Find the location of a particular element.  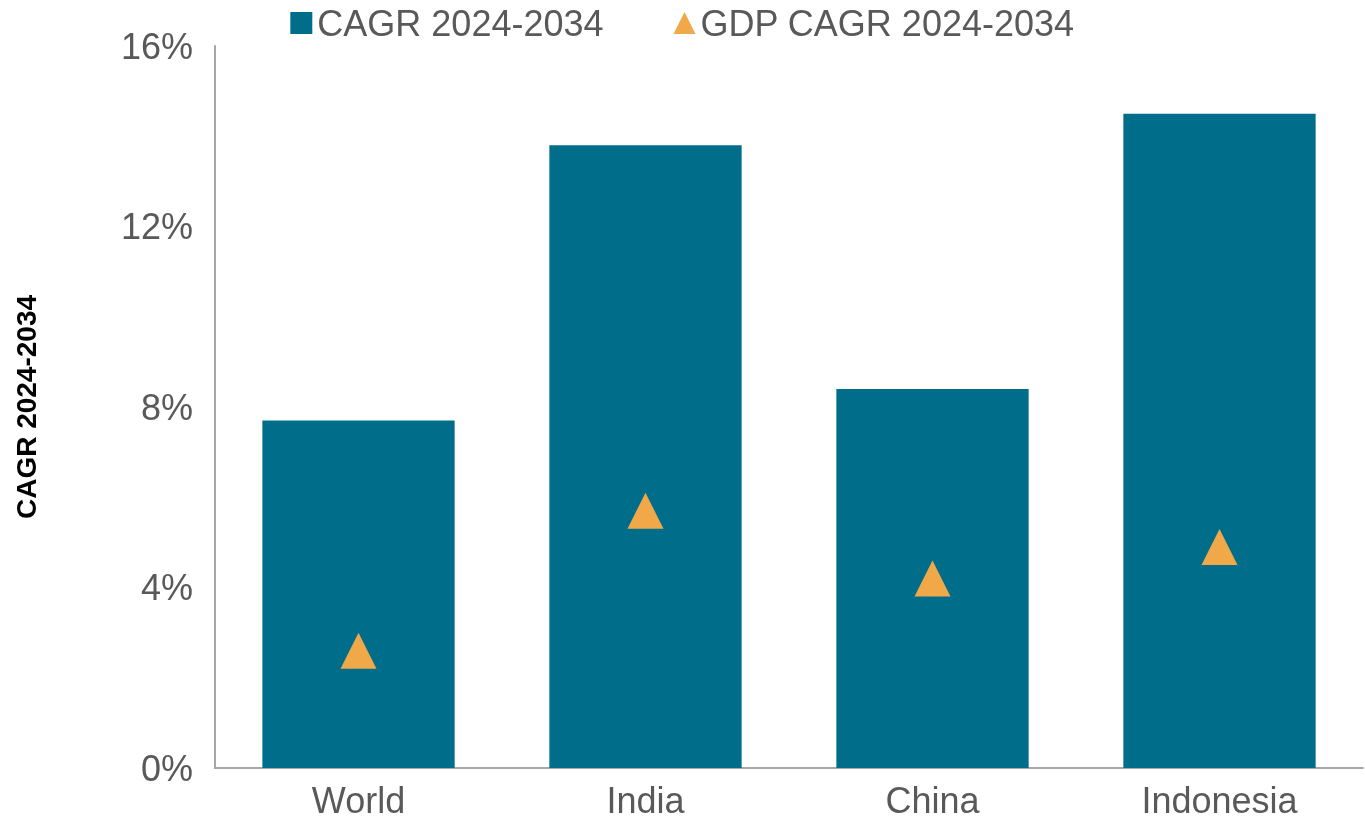

x-tick-label: China is located at coordinates (933, 800).